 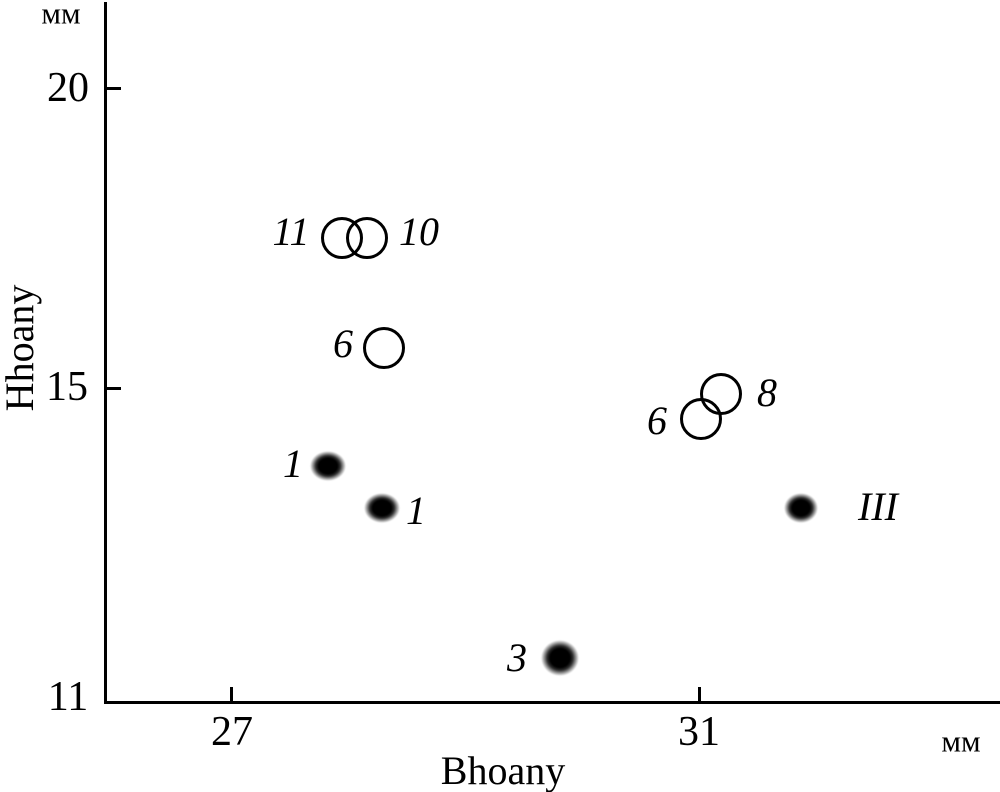 What do you see at coordinates (291, 231) in the screenshot?
I see `marker-label: 11` at bounding box center [291, 231].